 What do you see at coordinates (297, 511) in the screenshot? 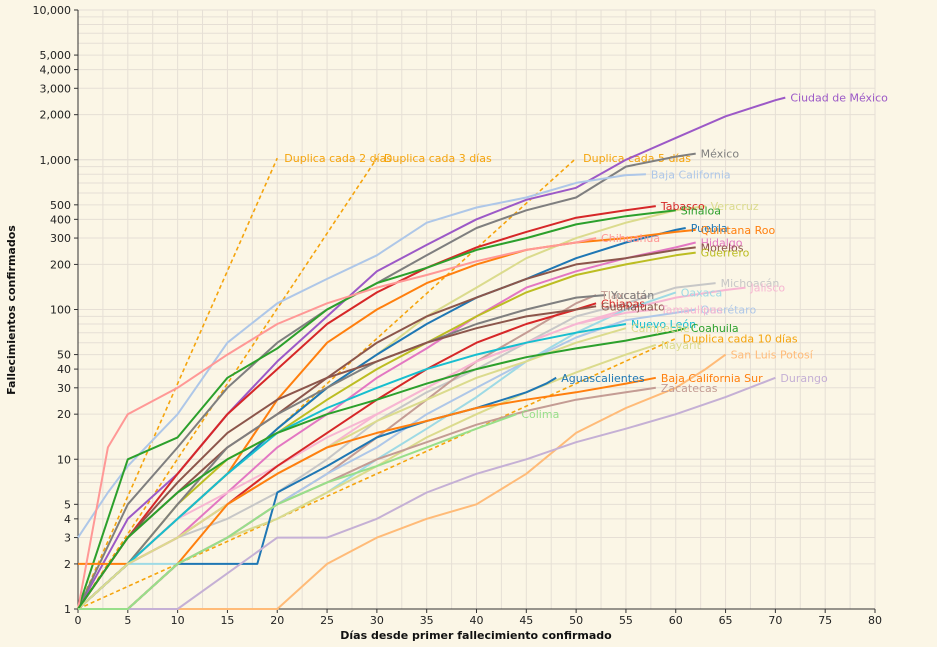
I see `series-line-colima` at bounding box center [297, 511].